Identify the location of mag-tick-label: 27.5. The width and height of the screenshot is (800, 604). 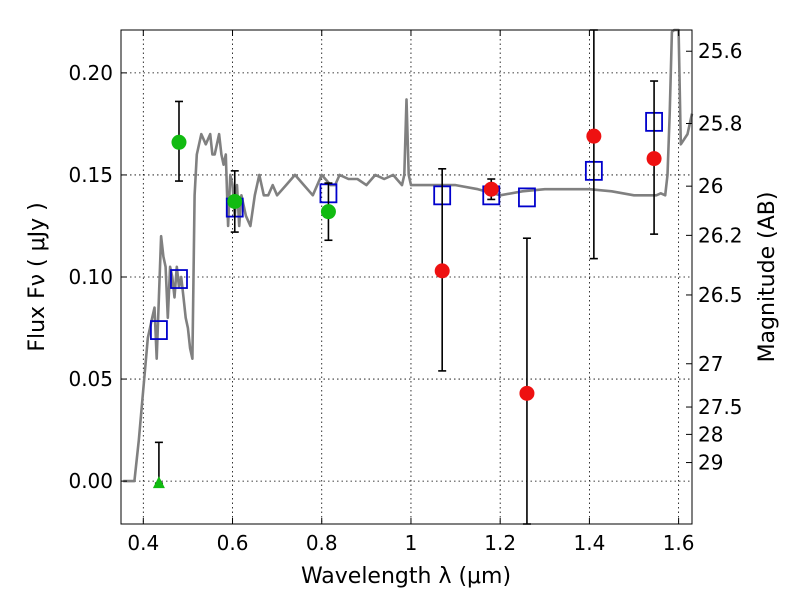
(720, 407).